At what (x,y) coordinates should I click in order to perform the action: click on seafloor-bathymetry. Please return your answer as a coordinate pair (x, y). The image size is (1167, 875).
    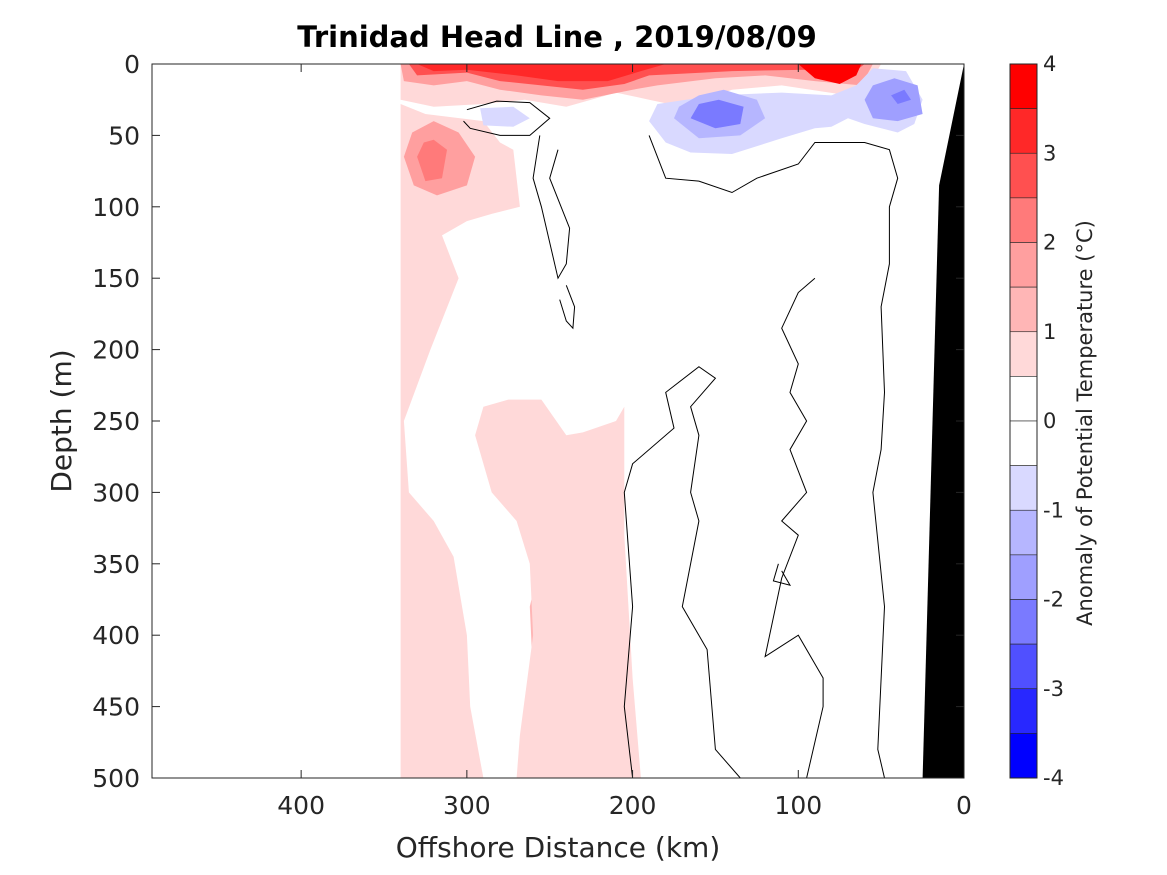
    Looking at the image, I should click on (943, 421).